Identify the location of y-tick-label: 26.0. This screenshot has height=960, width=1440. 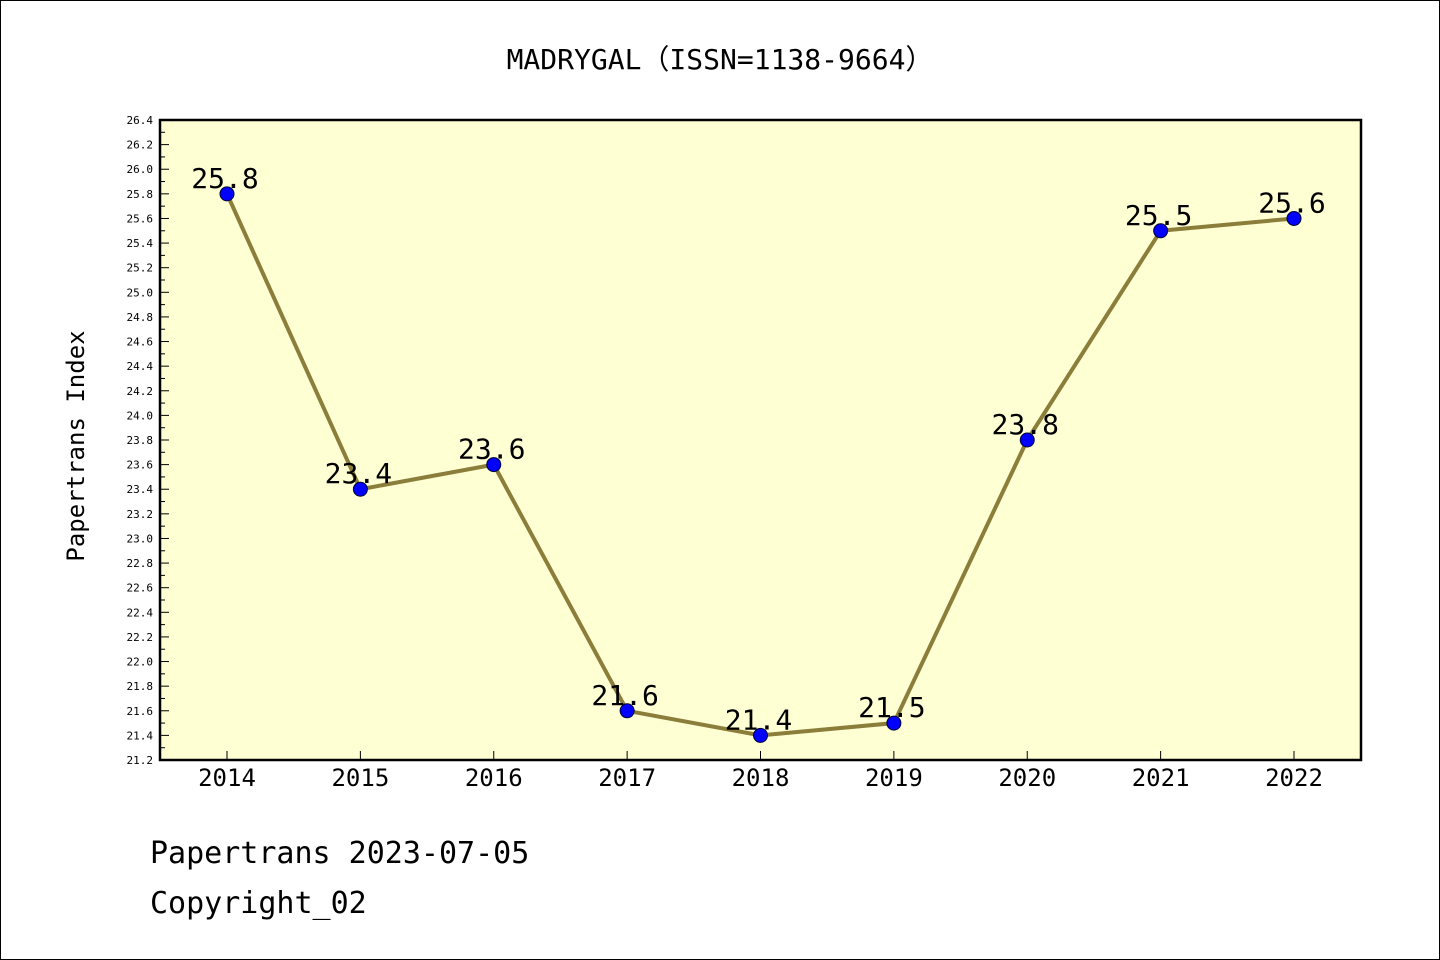
(140, 169).